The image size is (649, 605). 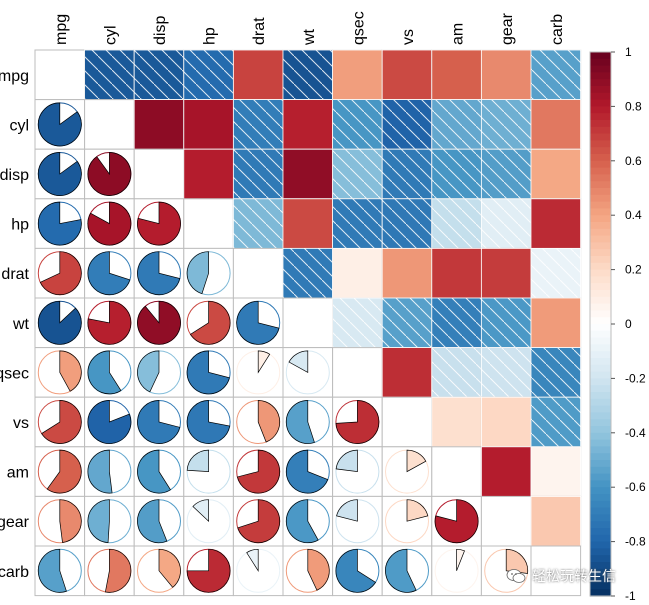 I want to click on pie-carb-cyl, so click(x=118, y=570).